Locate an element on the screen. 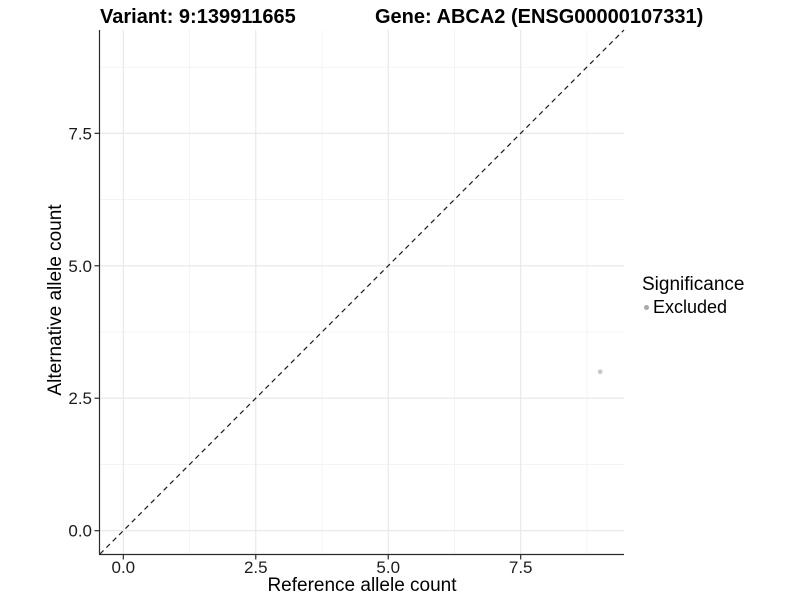  x-tick-label: 2.5 is located at coordinates (256, 567).